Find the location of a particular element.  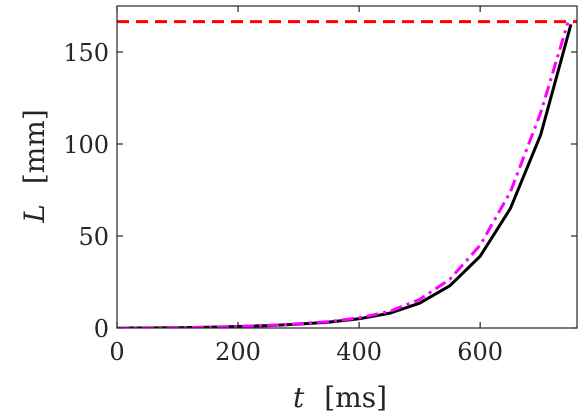

y-tick-label: 0 is located at coordinates (101, 329).